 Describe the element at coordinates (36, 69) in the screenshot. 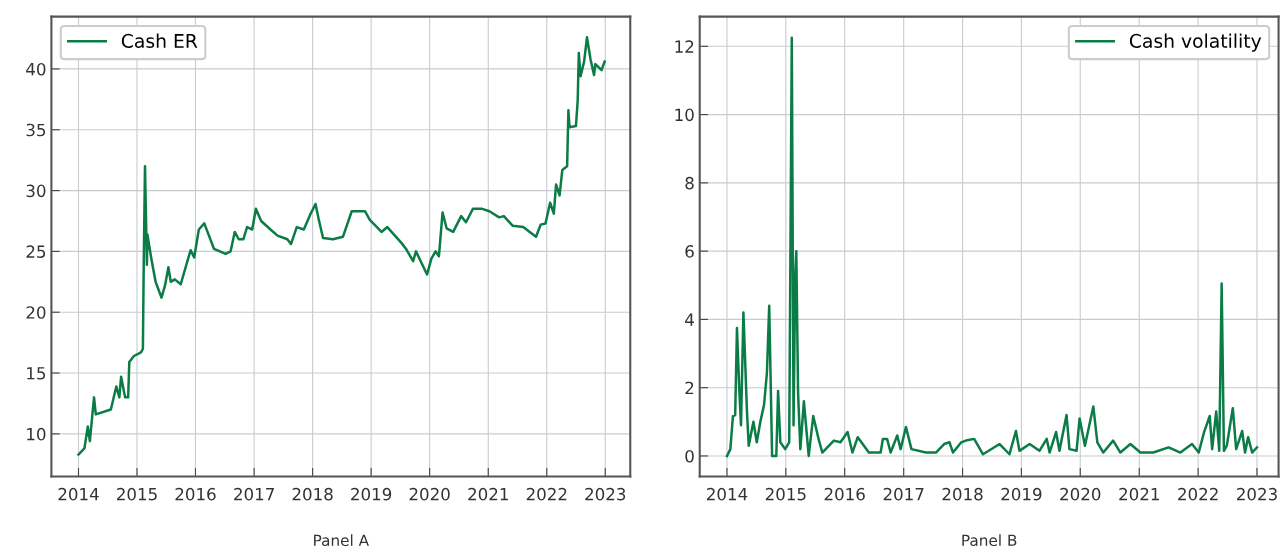

I see `y-tick-label: 40` at that location.